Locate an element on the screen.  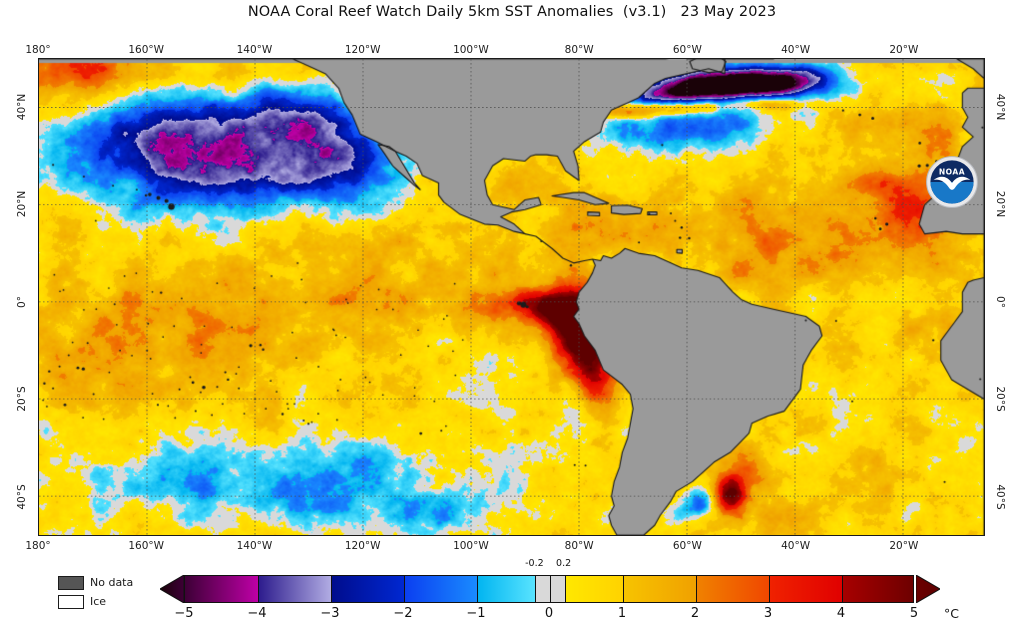
ice-label: Ice is located at coordinates (98, 601).